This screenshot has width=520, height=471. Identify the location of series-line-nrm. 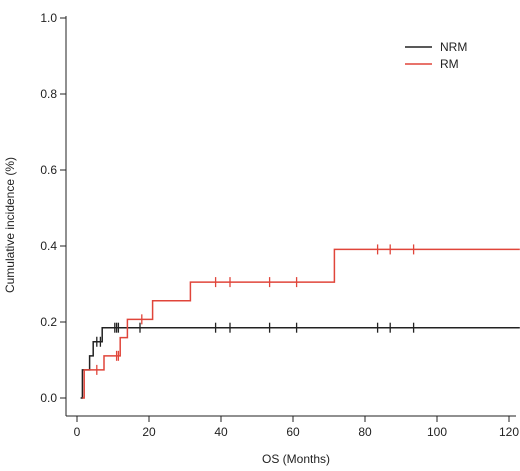
(300, 362).